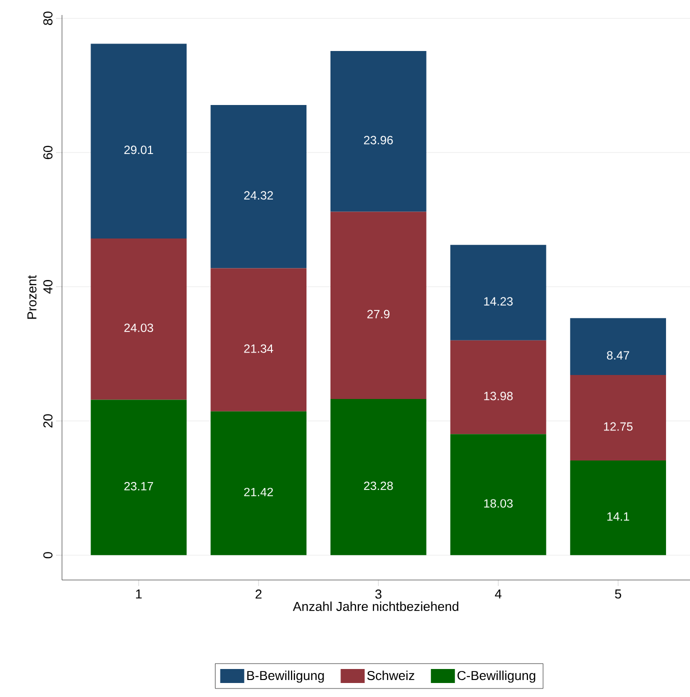  What do you see at coordinates (378, 594) in the screenshot?
I see `x-tick-label: 3` at bounding box center [378, 594].